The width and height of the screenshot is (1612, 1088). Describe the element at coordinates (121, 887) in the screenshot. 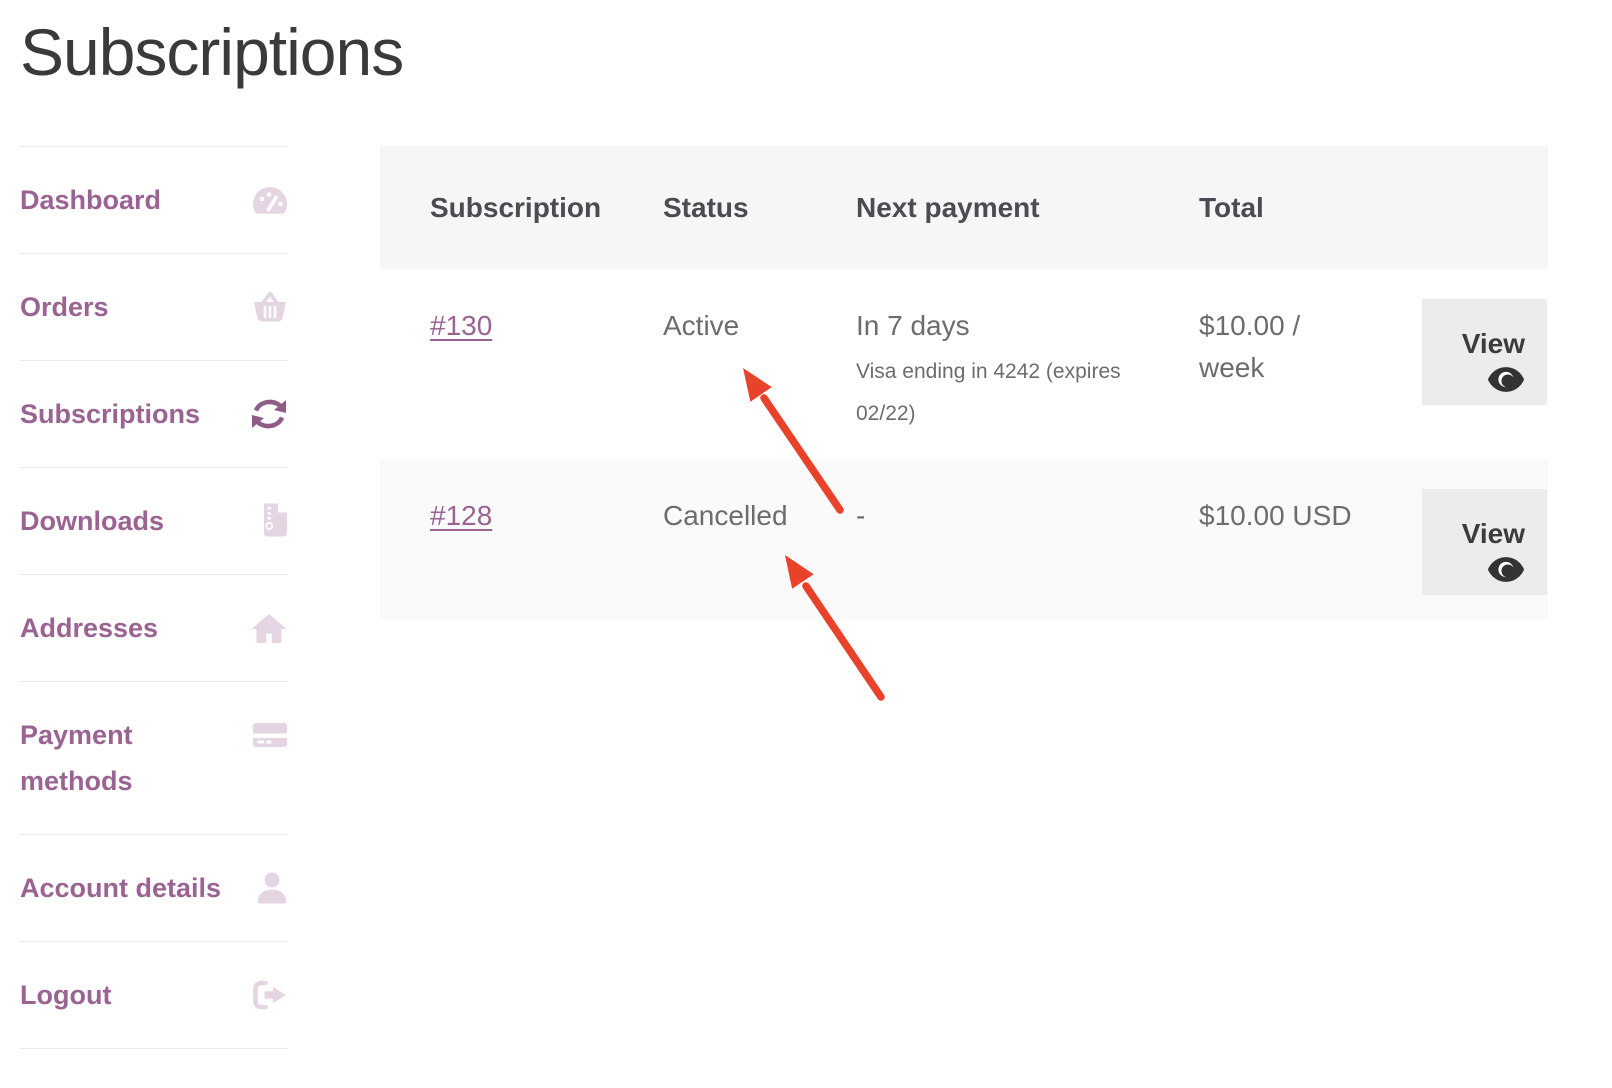

I see `sidebar-item-label: Account details` at that location.